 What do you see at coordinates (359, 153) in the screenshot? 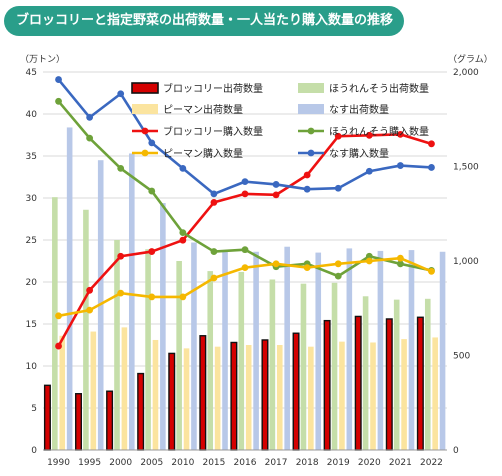
I see `legend-label: なす購入数量` at bounding box center [359, 153].